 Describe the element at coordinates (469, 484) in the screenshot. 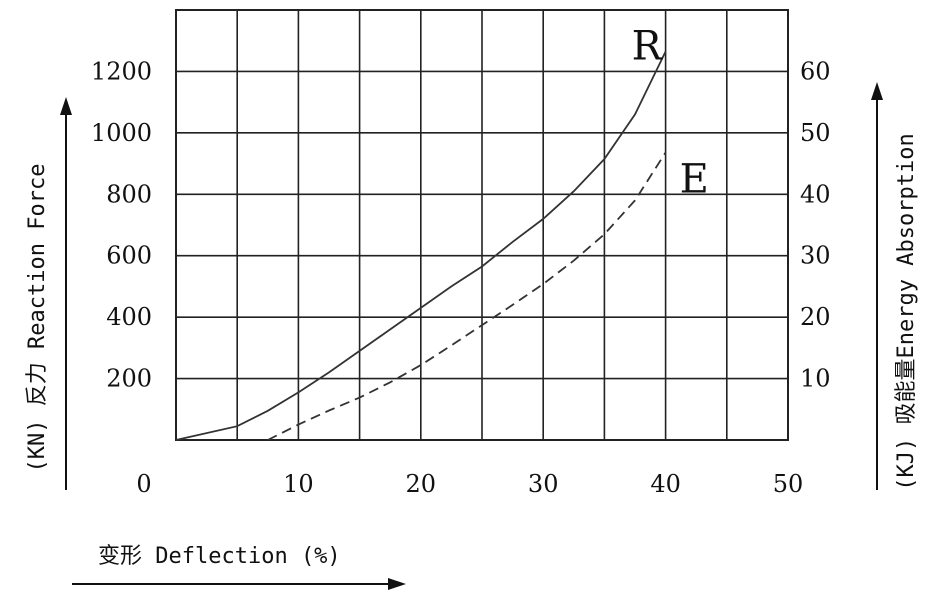

I see `x-tick-labels: 0 10 20 30 40 50` at that location.